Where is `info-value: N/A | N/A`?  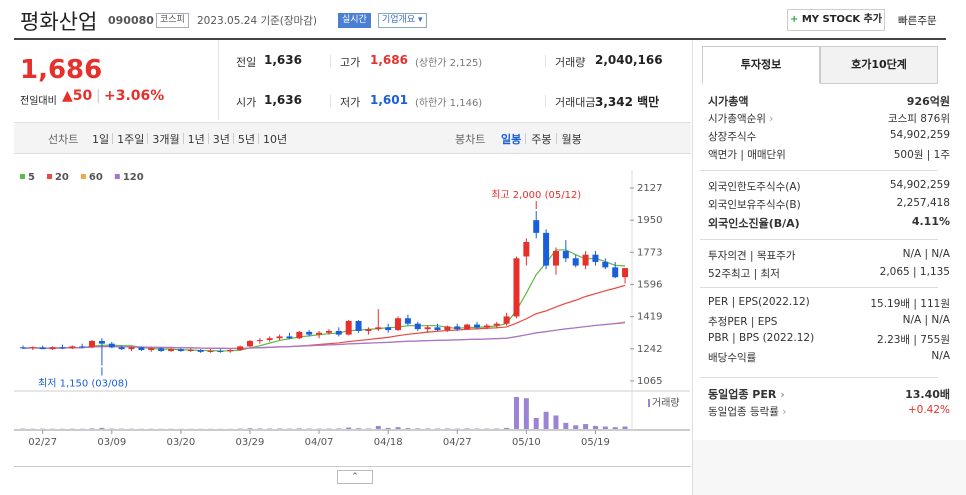
info-value: N/A | N/A is located at coordinates (926, 254).